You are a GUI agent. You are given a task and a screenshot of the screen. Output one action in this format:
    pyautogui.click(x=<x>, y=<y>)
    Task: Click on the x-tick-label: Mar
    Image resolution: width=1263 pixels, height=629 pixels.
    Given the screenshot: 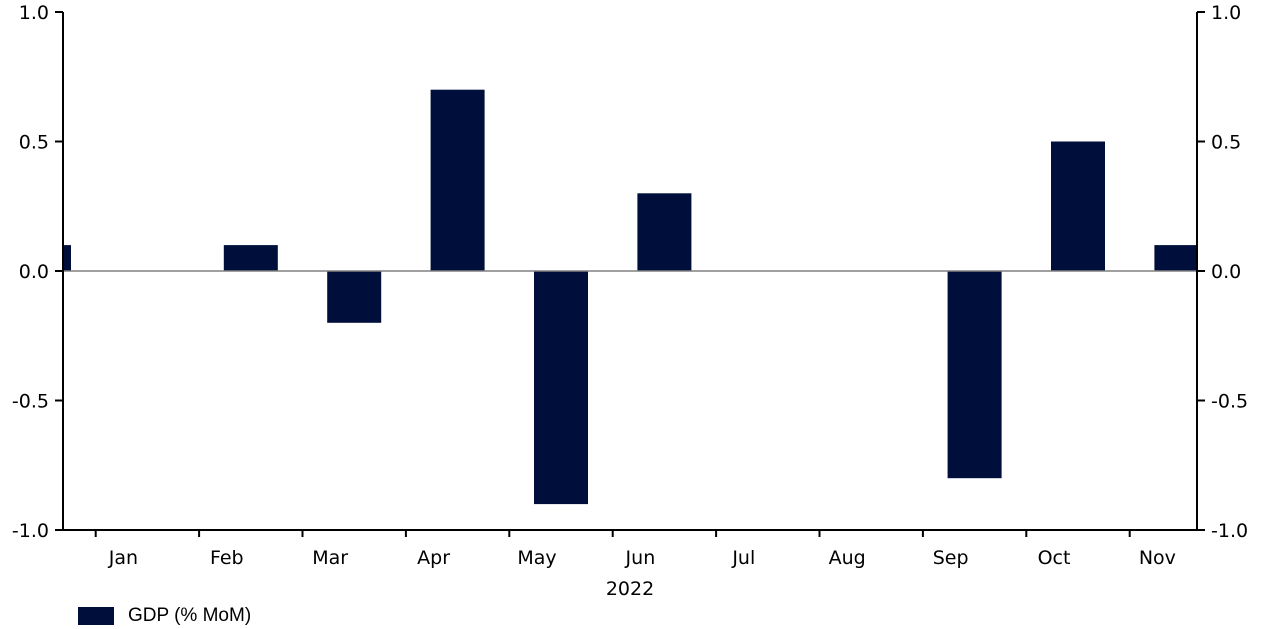 What is the action you would take?
    pyautogui.click(x=330, y=558)
    